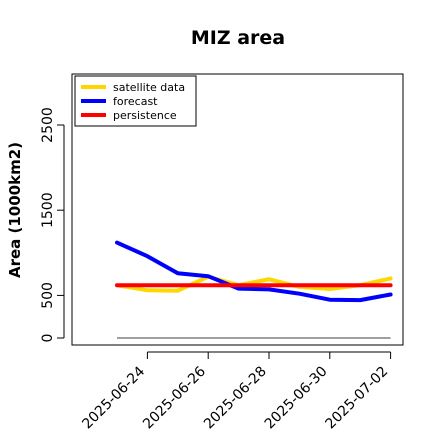 This screenshot has height=440, width=440. I want to click on legend-label: satellite data, so click(149, 87).